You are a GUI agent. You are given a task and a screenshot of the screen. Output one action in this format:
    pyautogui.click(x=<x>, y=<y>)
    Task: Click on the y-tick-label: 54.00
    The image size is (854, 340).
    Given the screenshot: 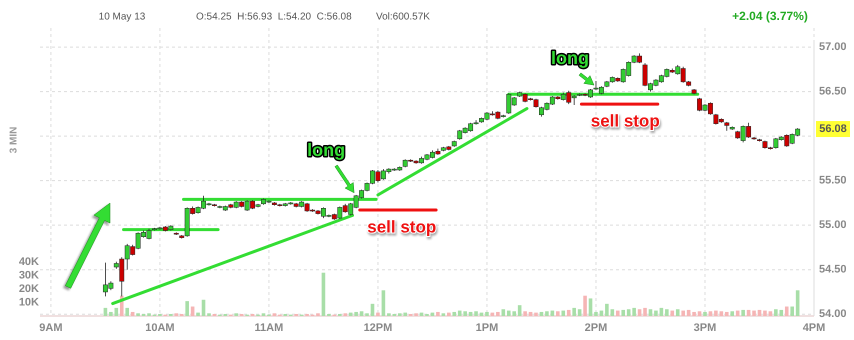 What is the action you would take?
    pyautogui.click(x=833, y=314)
    